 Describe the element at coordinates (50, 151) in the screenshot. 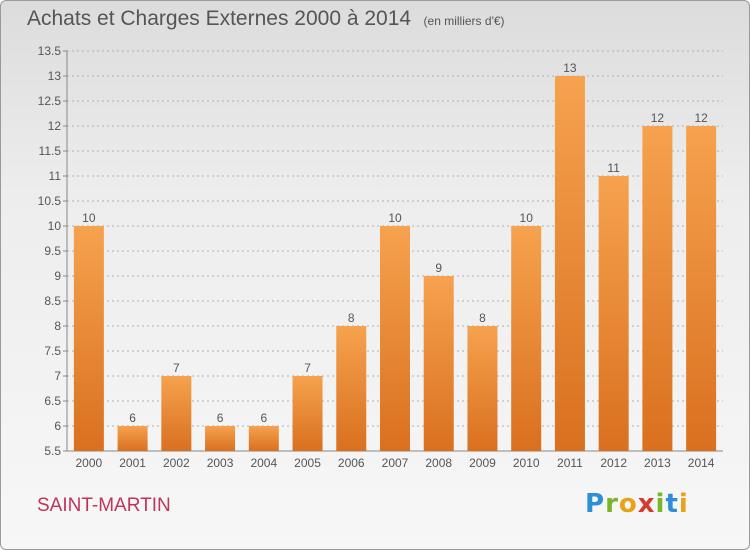

I see `y-tick-label: 11.5` at that location.